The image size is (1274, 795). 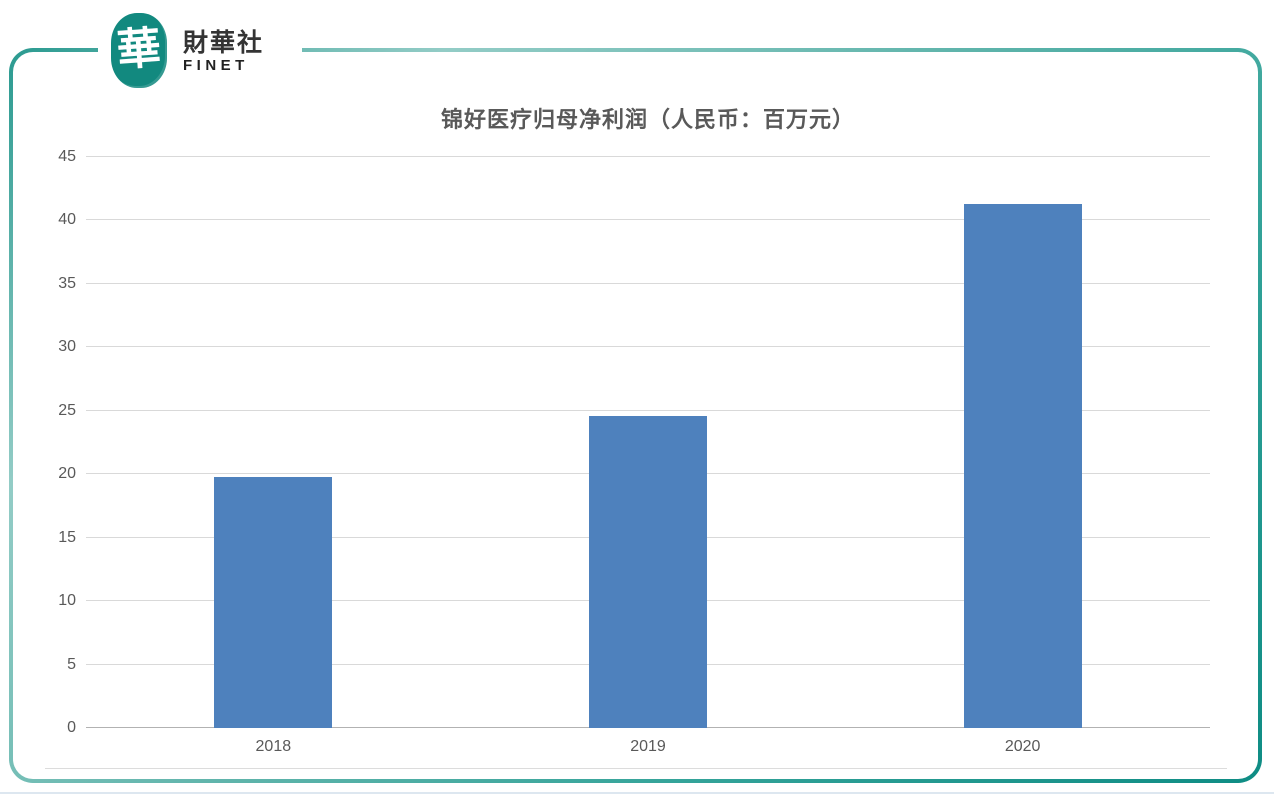 What do you see at coordinates (273, 746) in the screenshot?
I see `x-axis-label: 2018` at bounding box center [273, 746].